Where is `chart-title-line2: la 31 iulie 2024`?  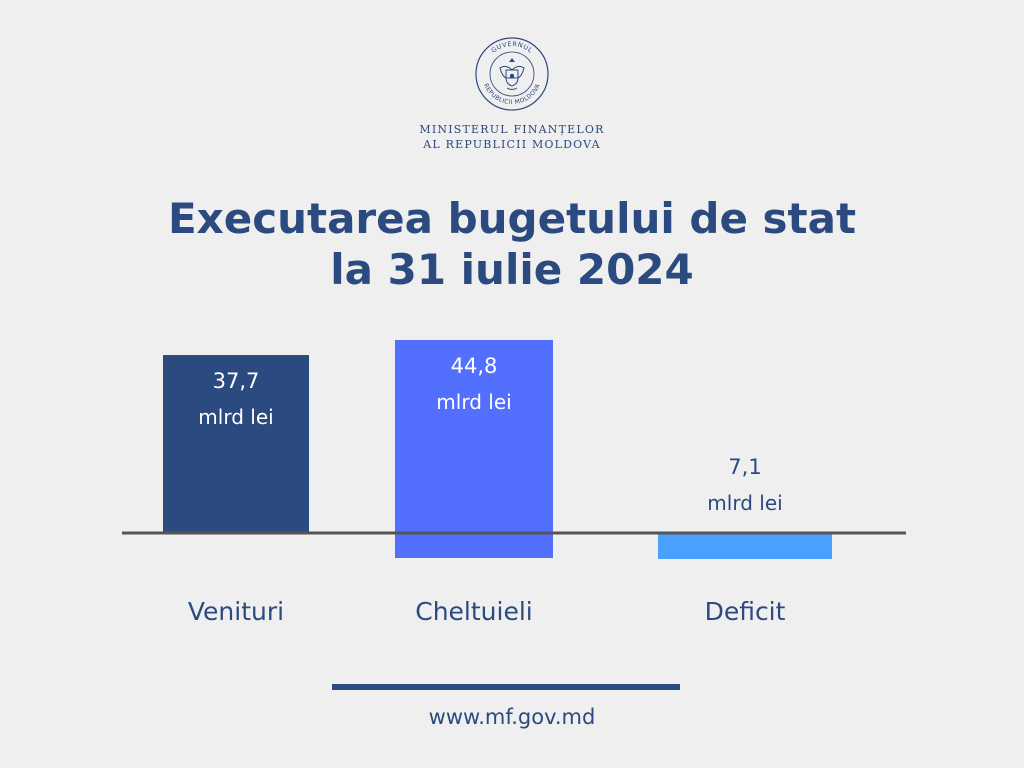 chart-title-line2: la 31 iulie 2024 is located at coordinates (512, 269).